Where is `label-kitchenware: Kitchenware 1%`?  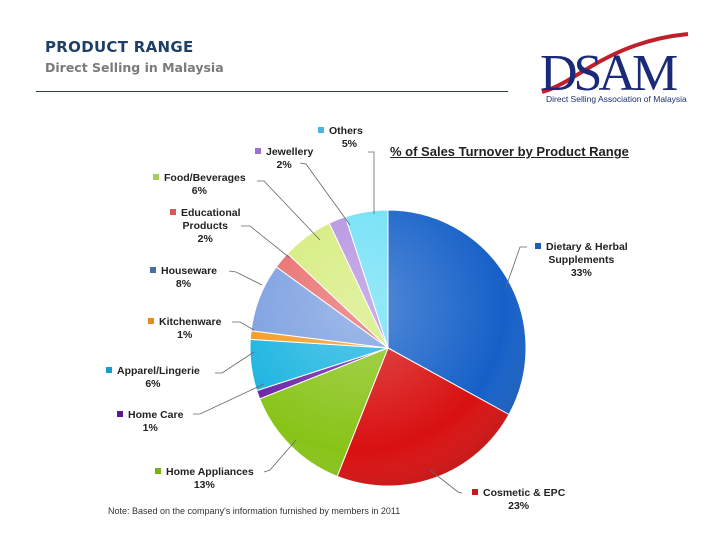
label-kitchenware: Kitchenware 1% is located at coordinates (184, 329).